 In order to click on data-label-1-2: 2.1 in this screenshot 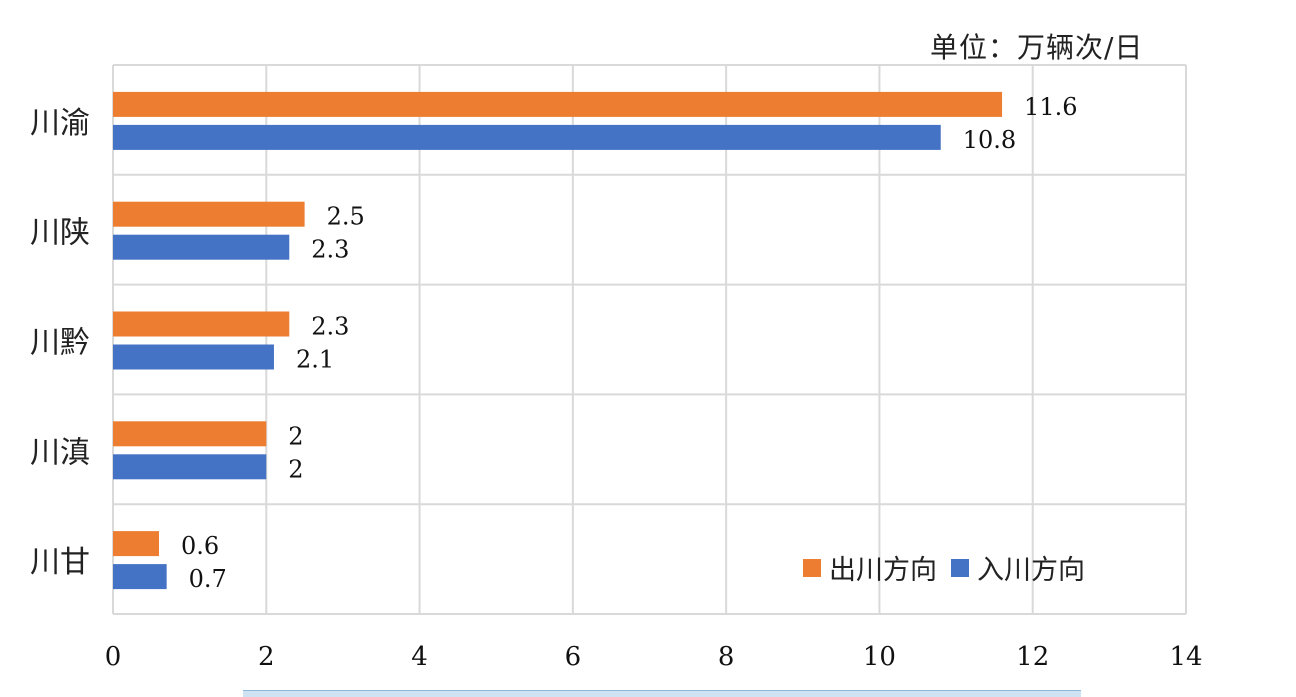, I will do `click(315, 360)`.